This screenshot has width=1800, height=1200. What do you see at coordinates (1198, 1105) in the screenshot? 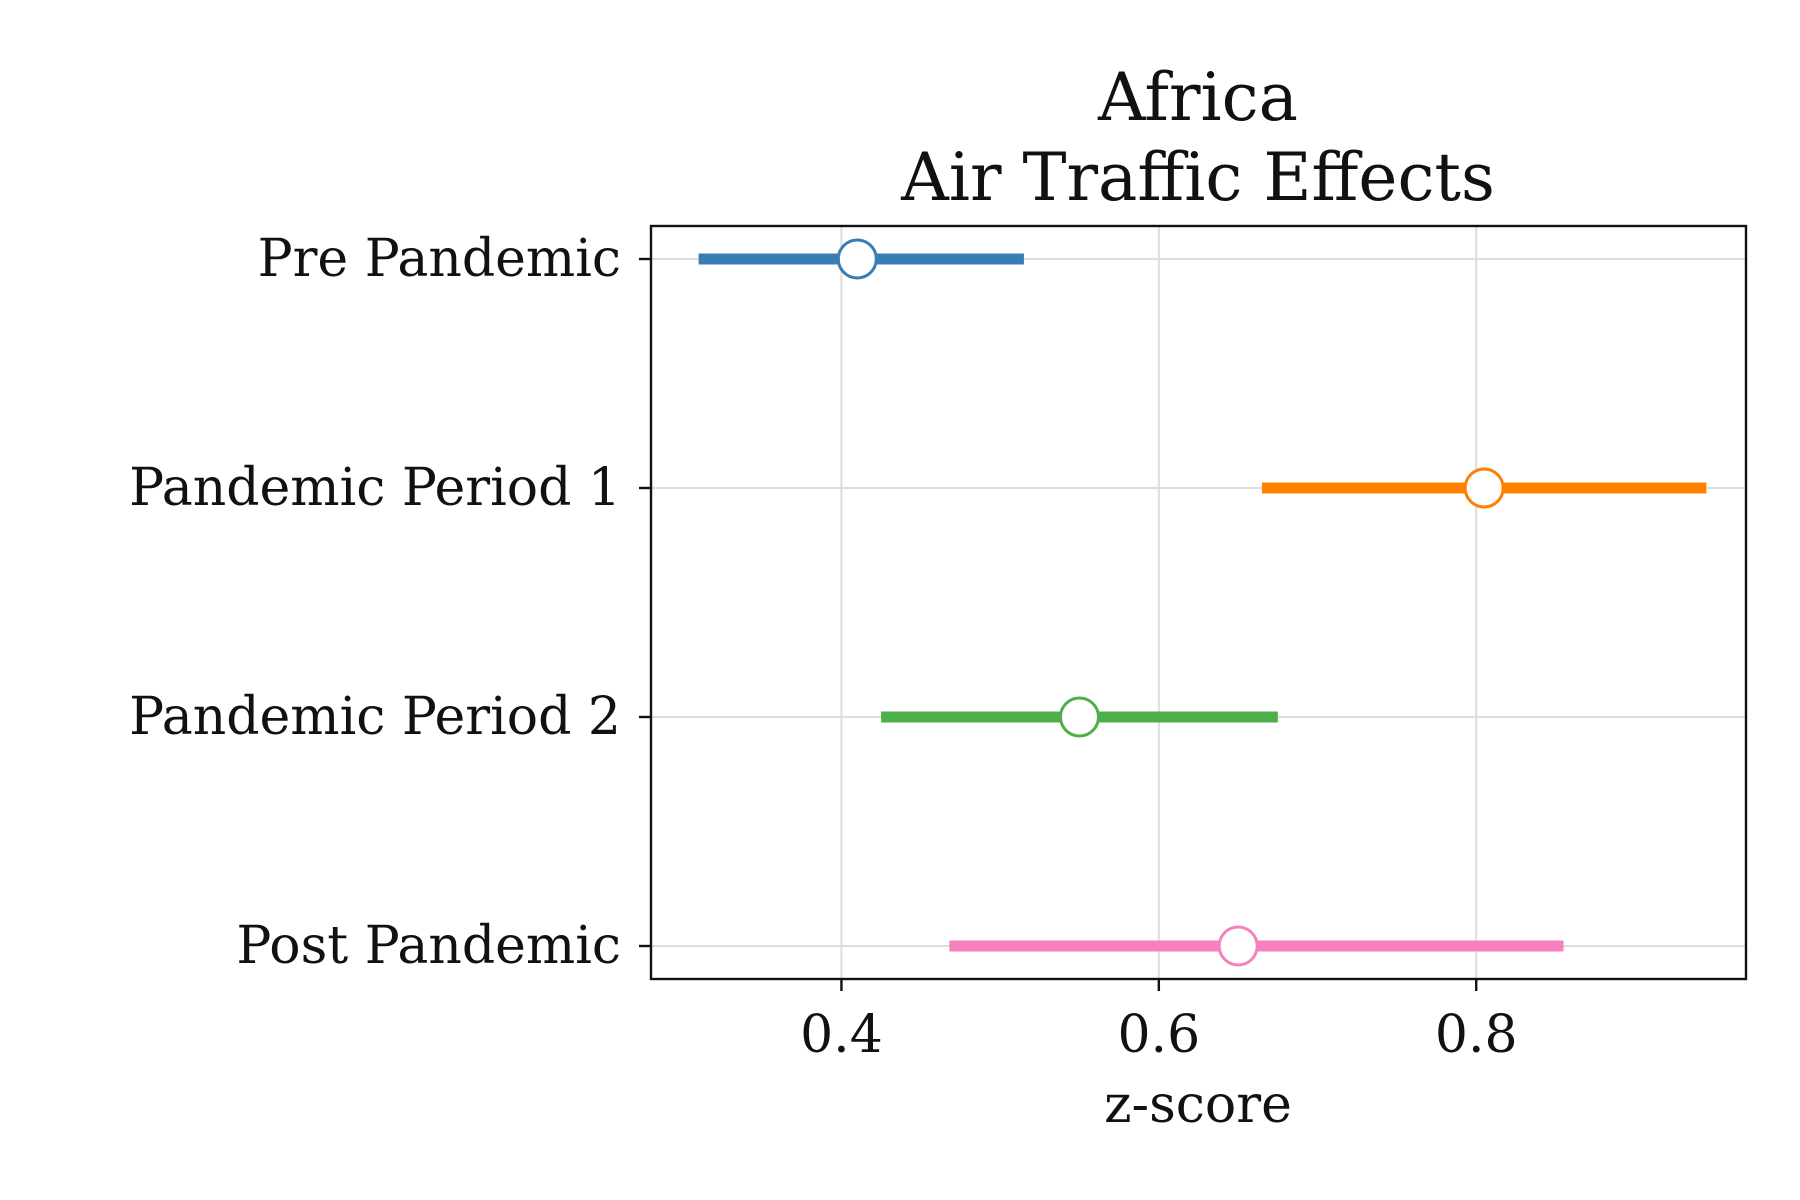
I see `x-axis-label: z-score` at bounding box center [1198, 1105].